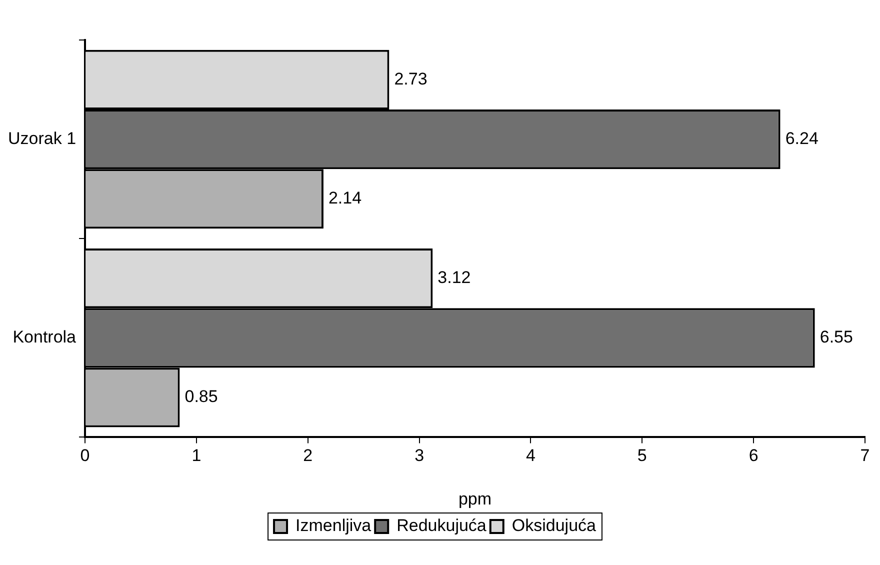 Image resolution: width=880 pixels, height=565 pixels. I want to click on x-tick-label: 0, so click(85, 456).